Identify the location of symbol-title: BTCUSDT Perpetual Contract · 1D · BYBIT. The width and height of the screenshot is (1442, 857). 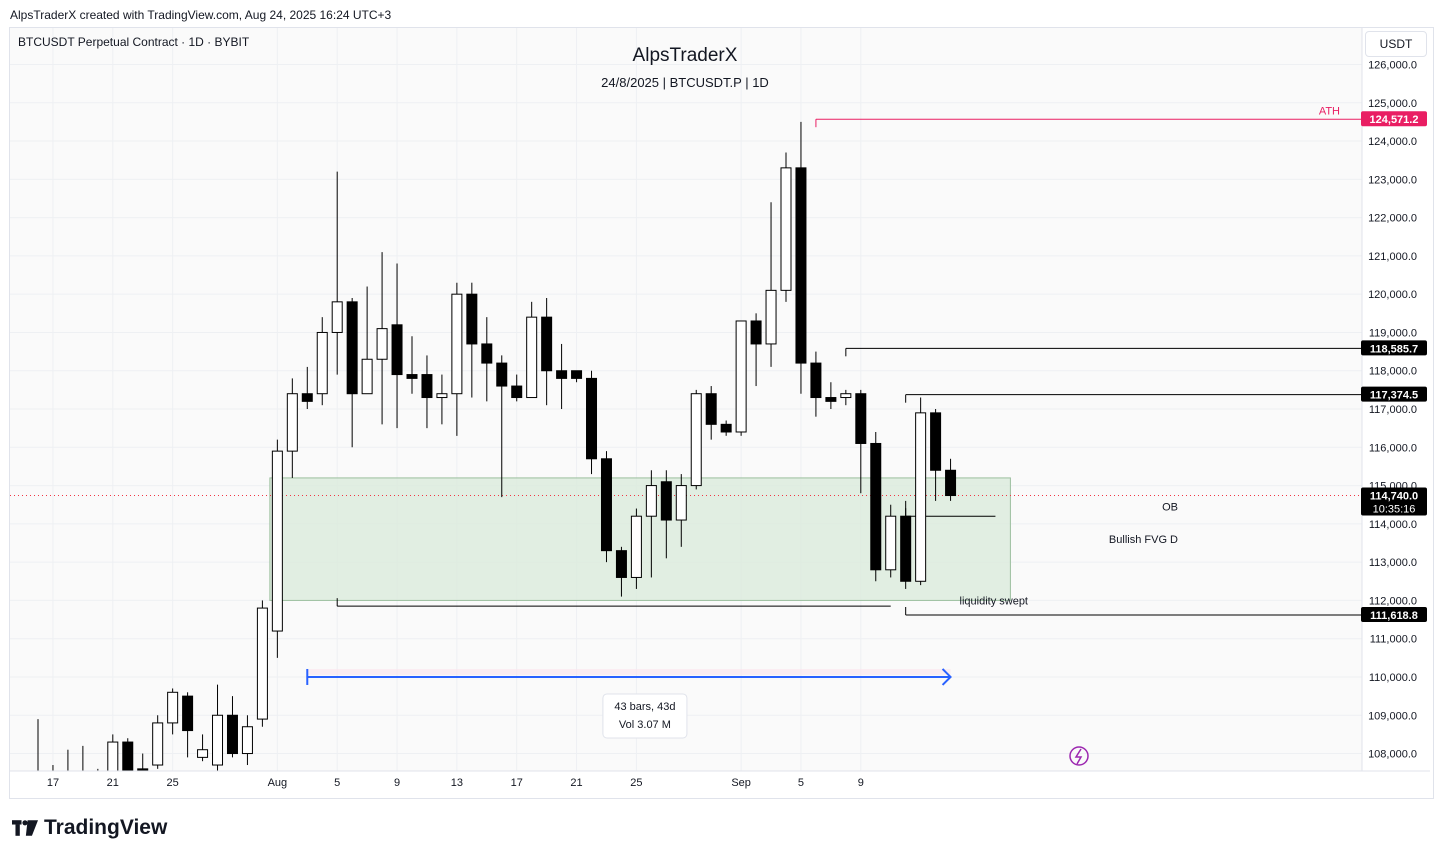
(134, 42).